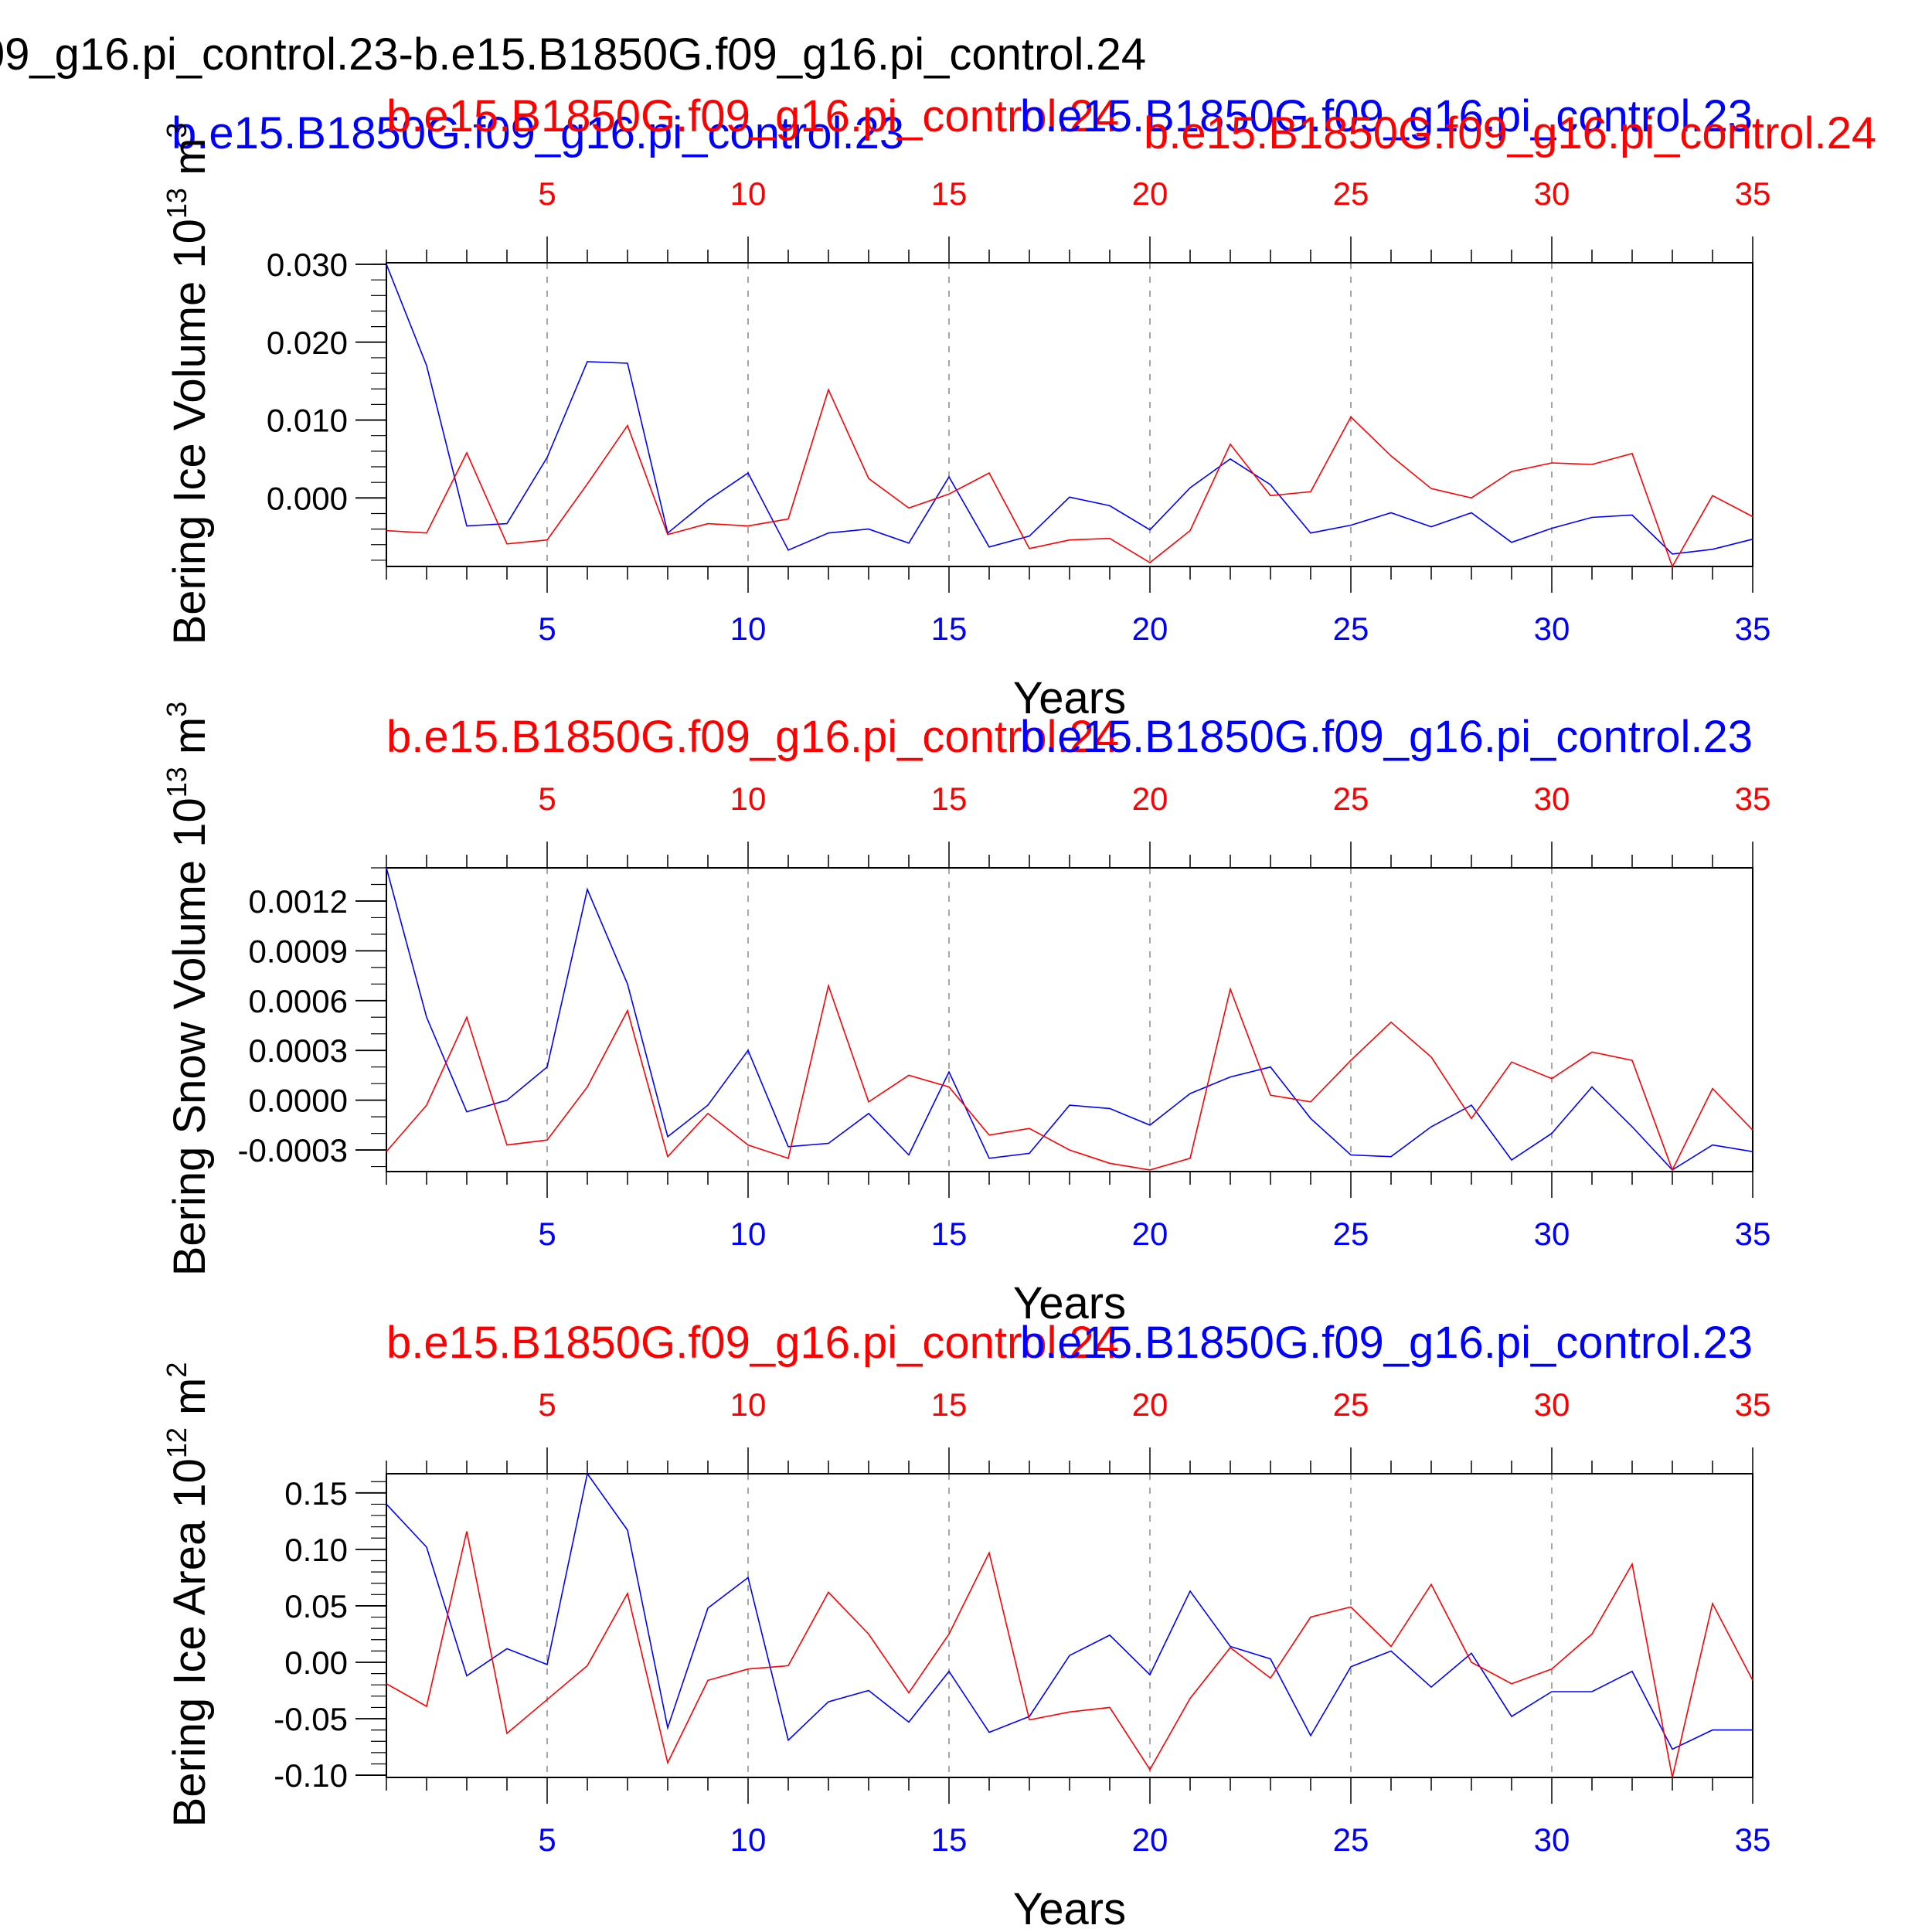  What do you see at coordinates (188, 1595) in the screenshot?
I see `y-axis-title: Bering Ice Area 1012 m2` at bounding box center [188, 1595].